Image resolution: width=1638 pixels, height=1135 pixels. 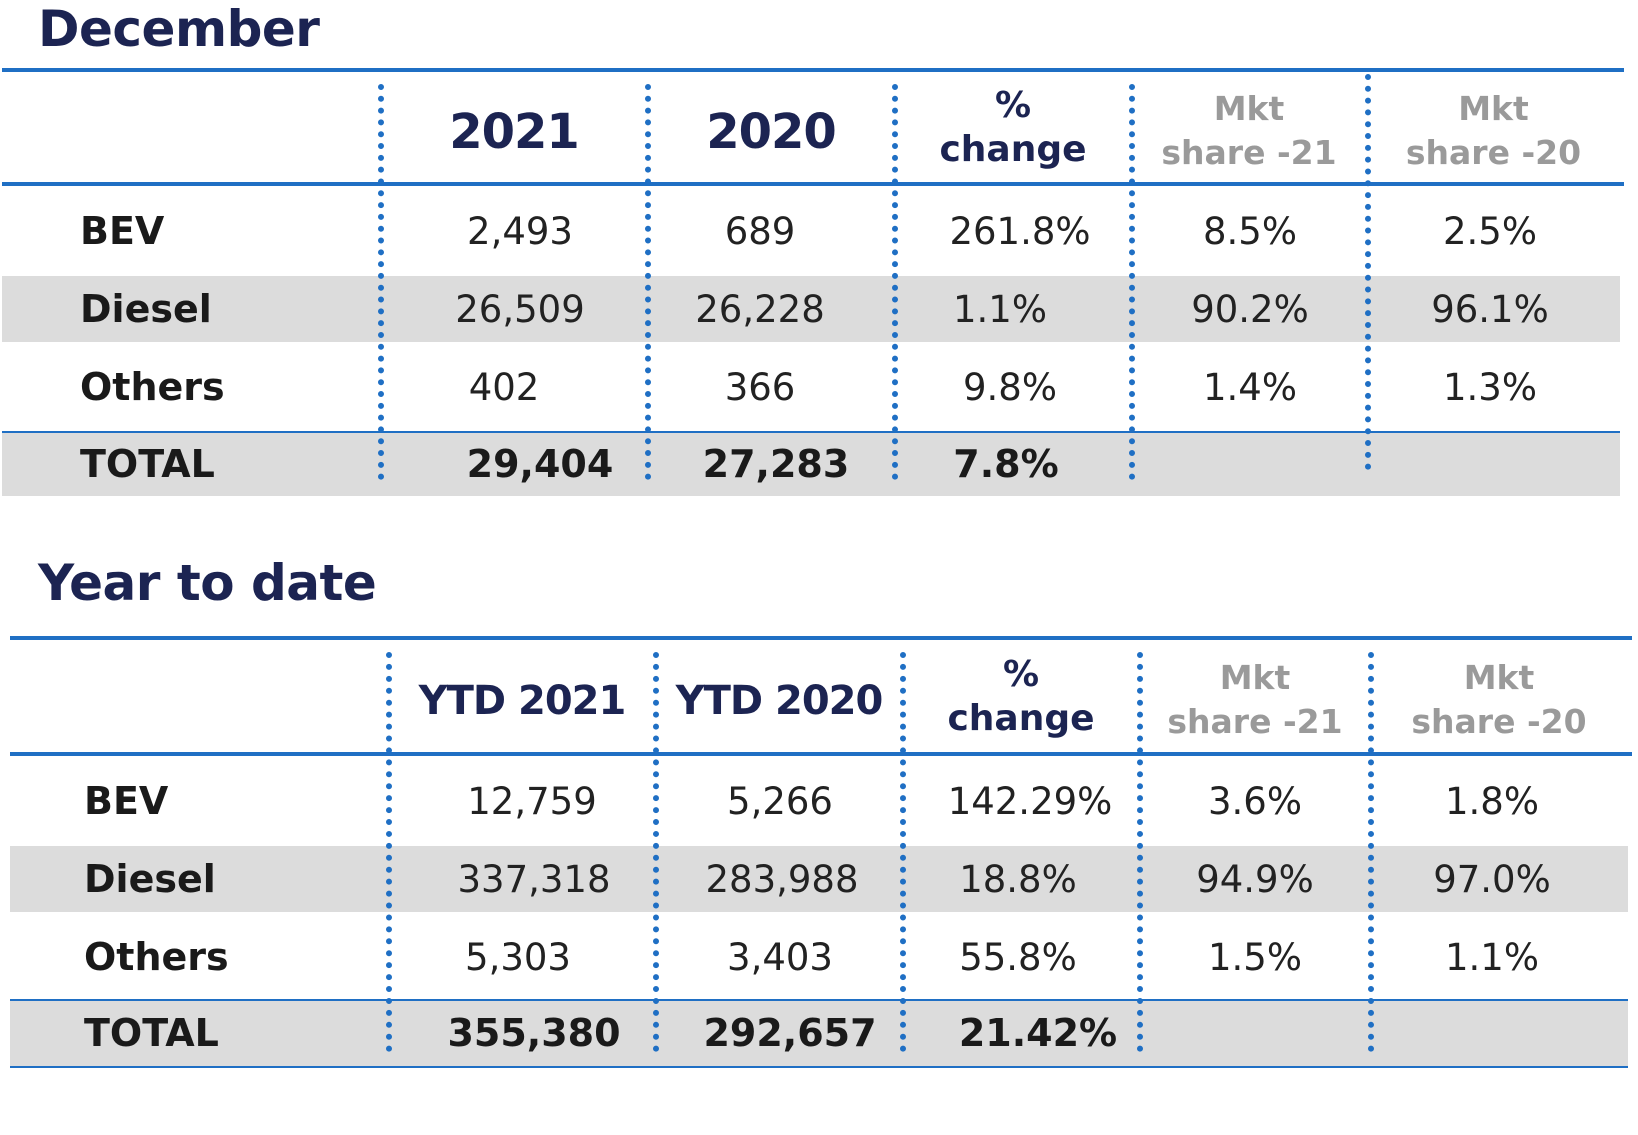 What do you see at coordinates (514, 132) in the screenshot?
I see `header-2021: 2021` at bounding box center [514, 132].